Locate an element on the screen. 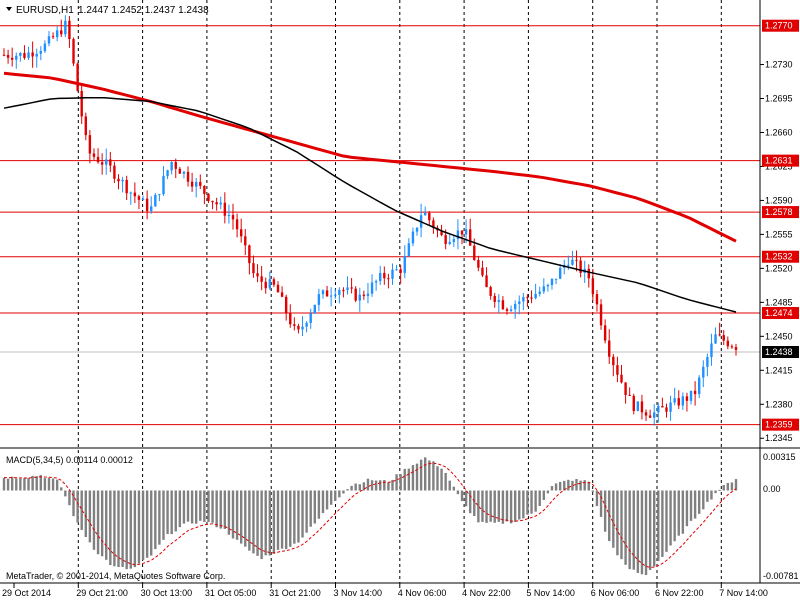 Image resolution: width=800 pixels, height=600 pixels. price-tick-label: 1.2380 is located at coordinates (779, 404).